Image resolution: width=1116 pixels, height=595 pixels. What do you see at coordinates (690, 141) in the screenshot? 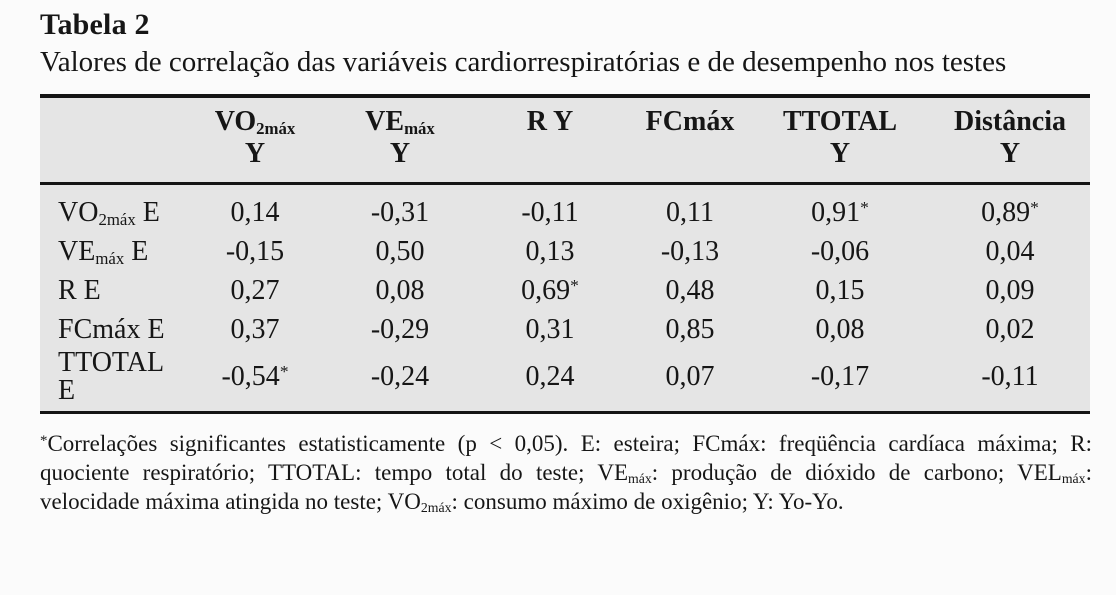
I see `header-fcmax: FCmáx` at bounding box center [690, 141].